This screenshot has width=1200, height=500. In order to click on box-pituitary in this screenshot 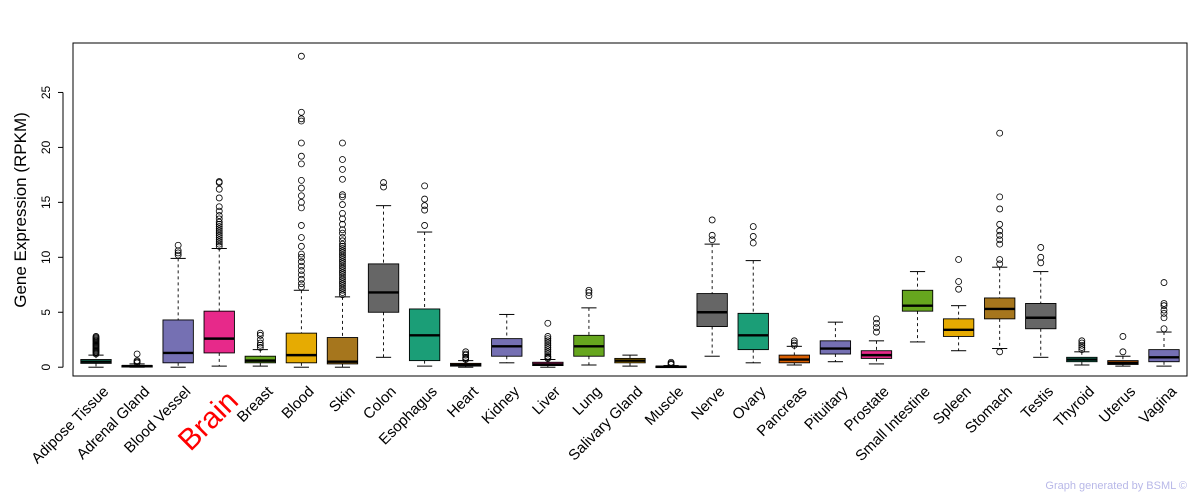, I will do `click(835, 342)`.